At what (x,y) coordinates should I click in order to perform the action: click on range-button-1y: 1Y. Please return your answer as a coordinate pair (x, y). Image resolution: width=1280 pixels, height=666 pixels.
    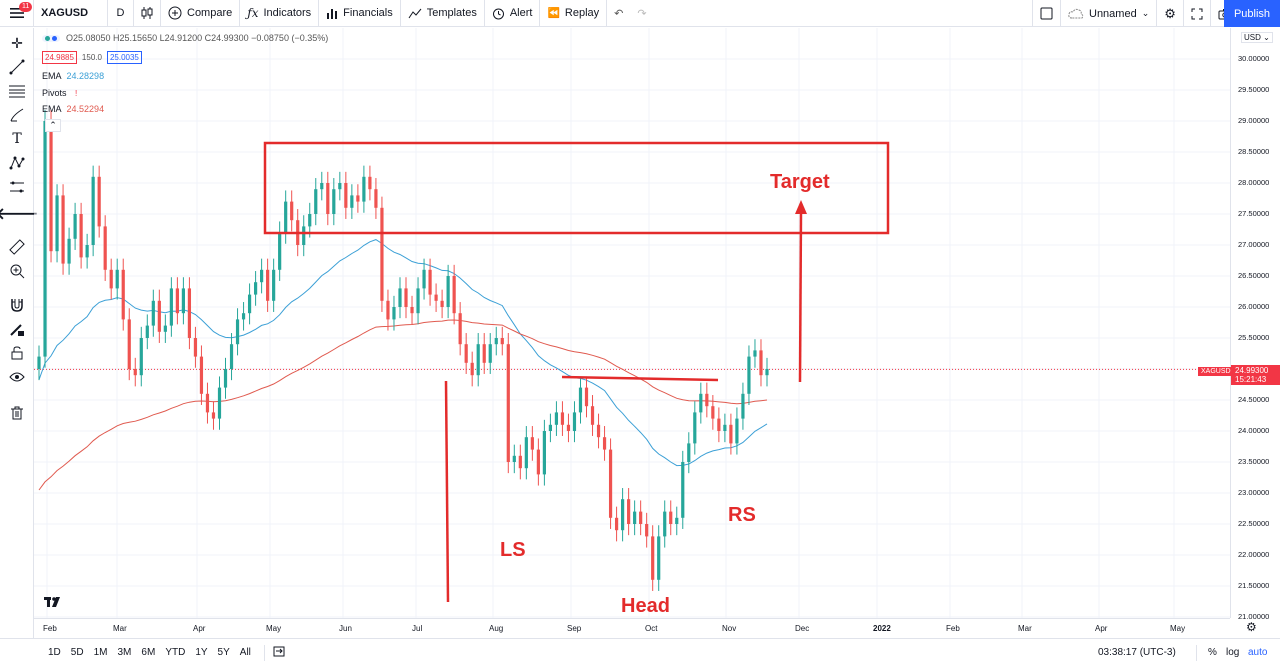
    Looking at the image, I should click on (201, 652).